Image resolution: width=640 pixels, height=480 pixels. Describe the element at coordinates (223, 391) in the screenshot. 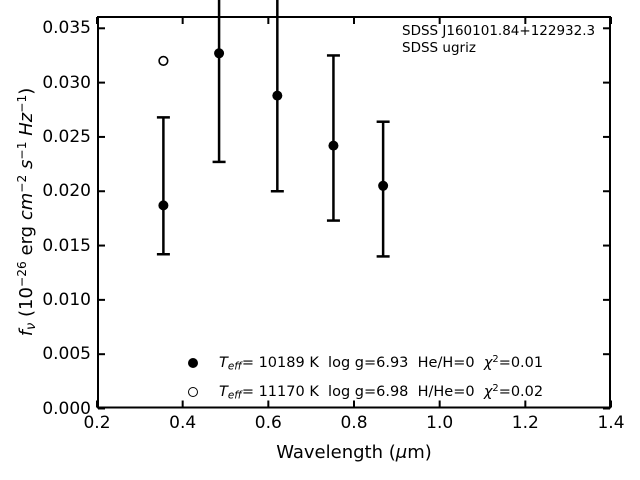

I see `legend2-T: T` at that location.